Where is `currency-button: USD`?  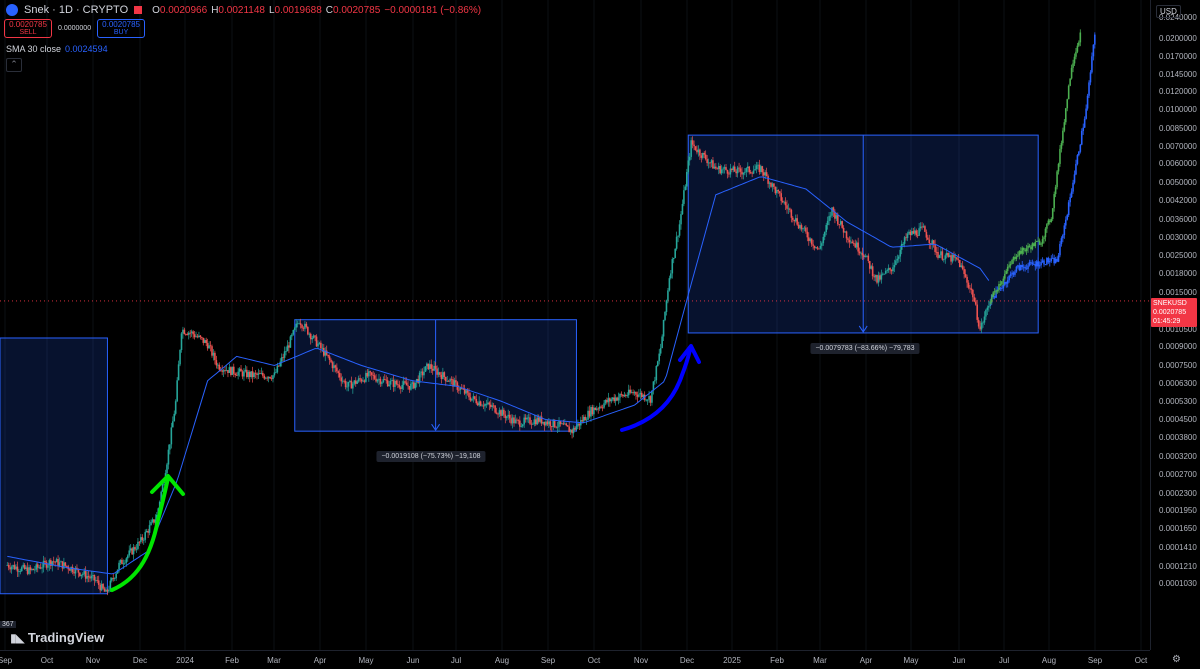
currency-button: USD is located at coordinates (1168, 11).